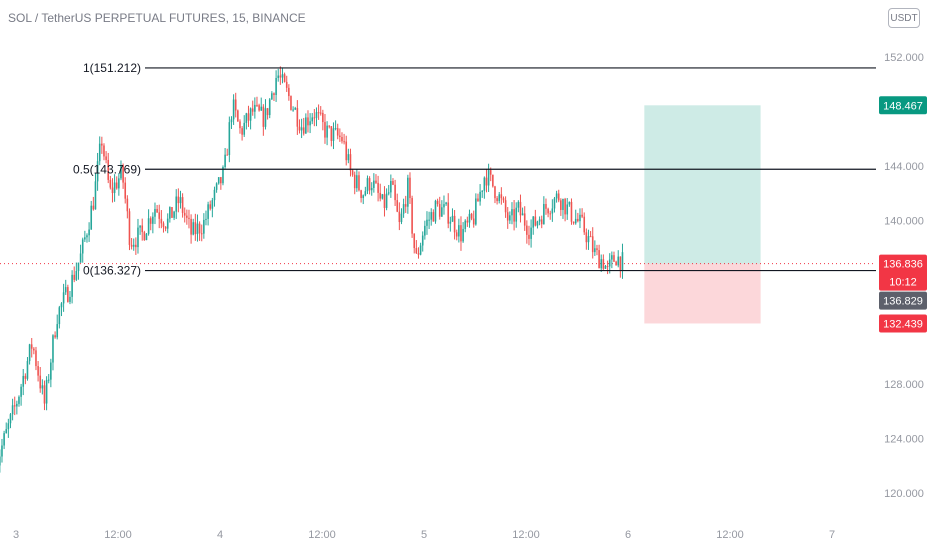  I want to click on y-tick-label: 152.000, so click(904, 58).